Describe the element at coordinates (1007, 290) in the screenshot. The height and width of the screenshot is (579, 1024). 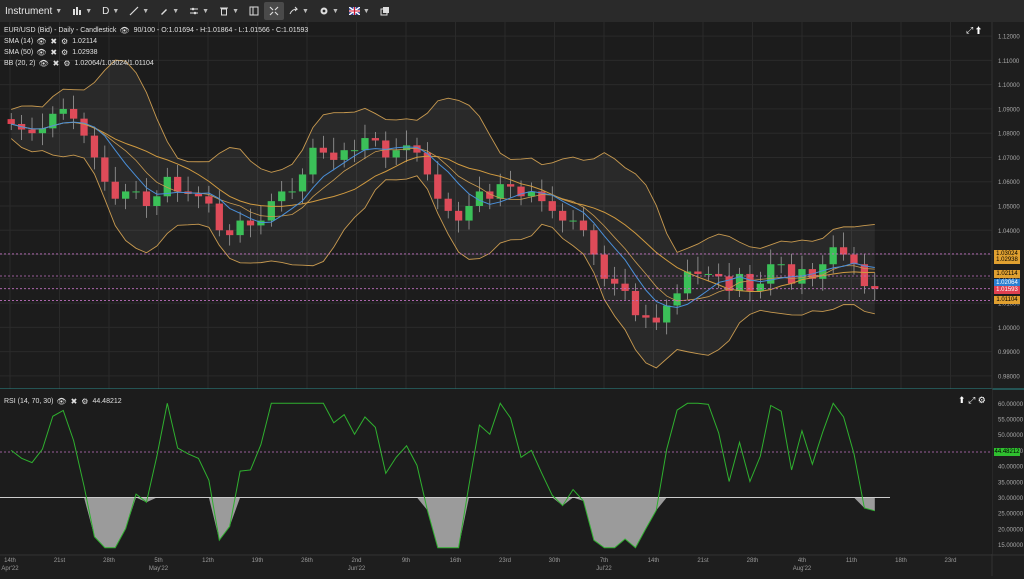
I see `price-tag: 1.01593` at that location.